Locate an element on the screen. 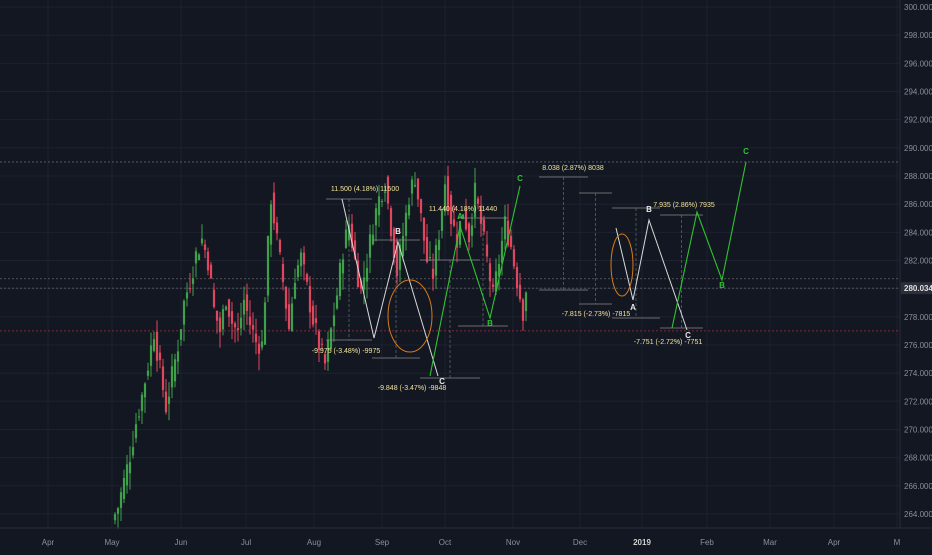  wave-line-white is located at coordinates (390, 287).